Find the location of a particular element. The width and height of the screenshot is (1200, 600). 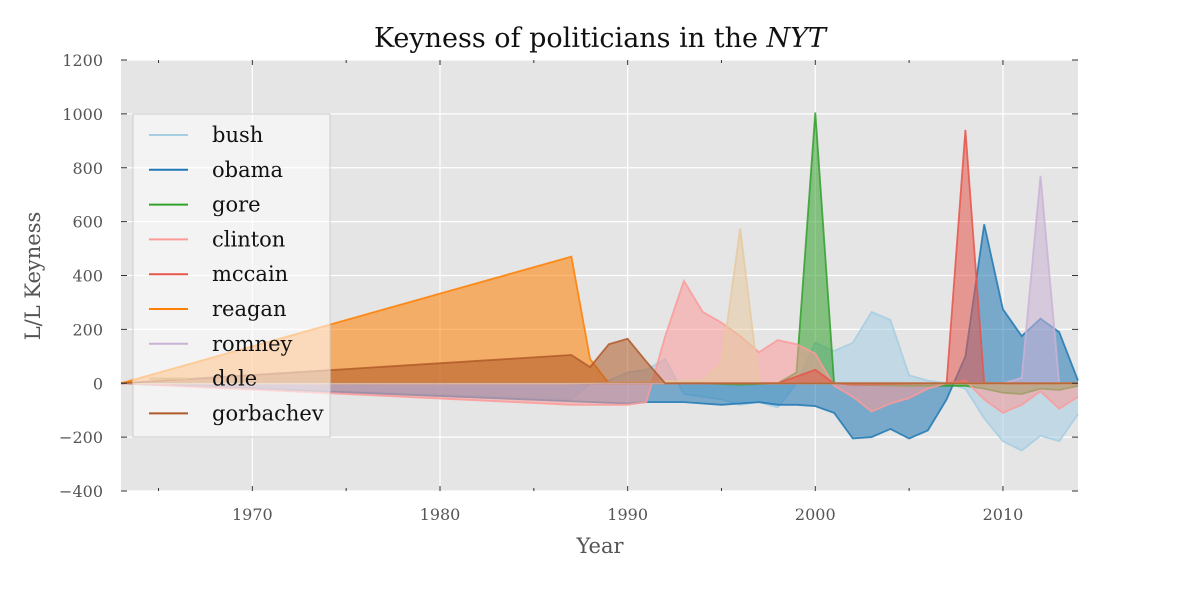

legend-label-gorbachev: gorbachev is located at coordinates (268, 413).